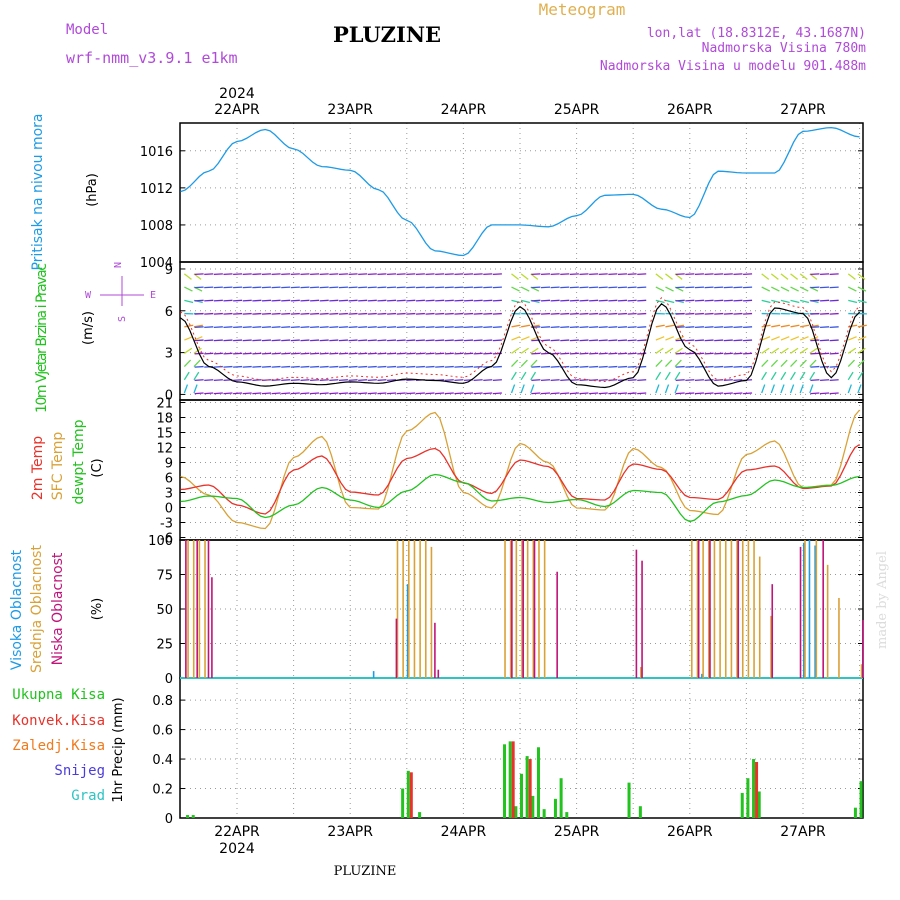 This screenshot has height=900, width=900. I want to click on y-tick-label: 1012, so click(156, 189).